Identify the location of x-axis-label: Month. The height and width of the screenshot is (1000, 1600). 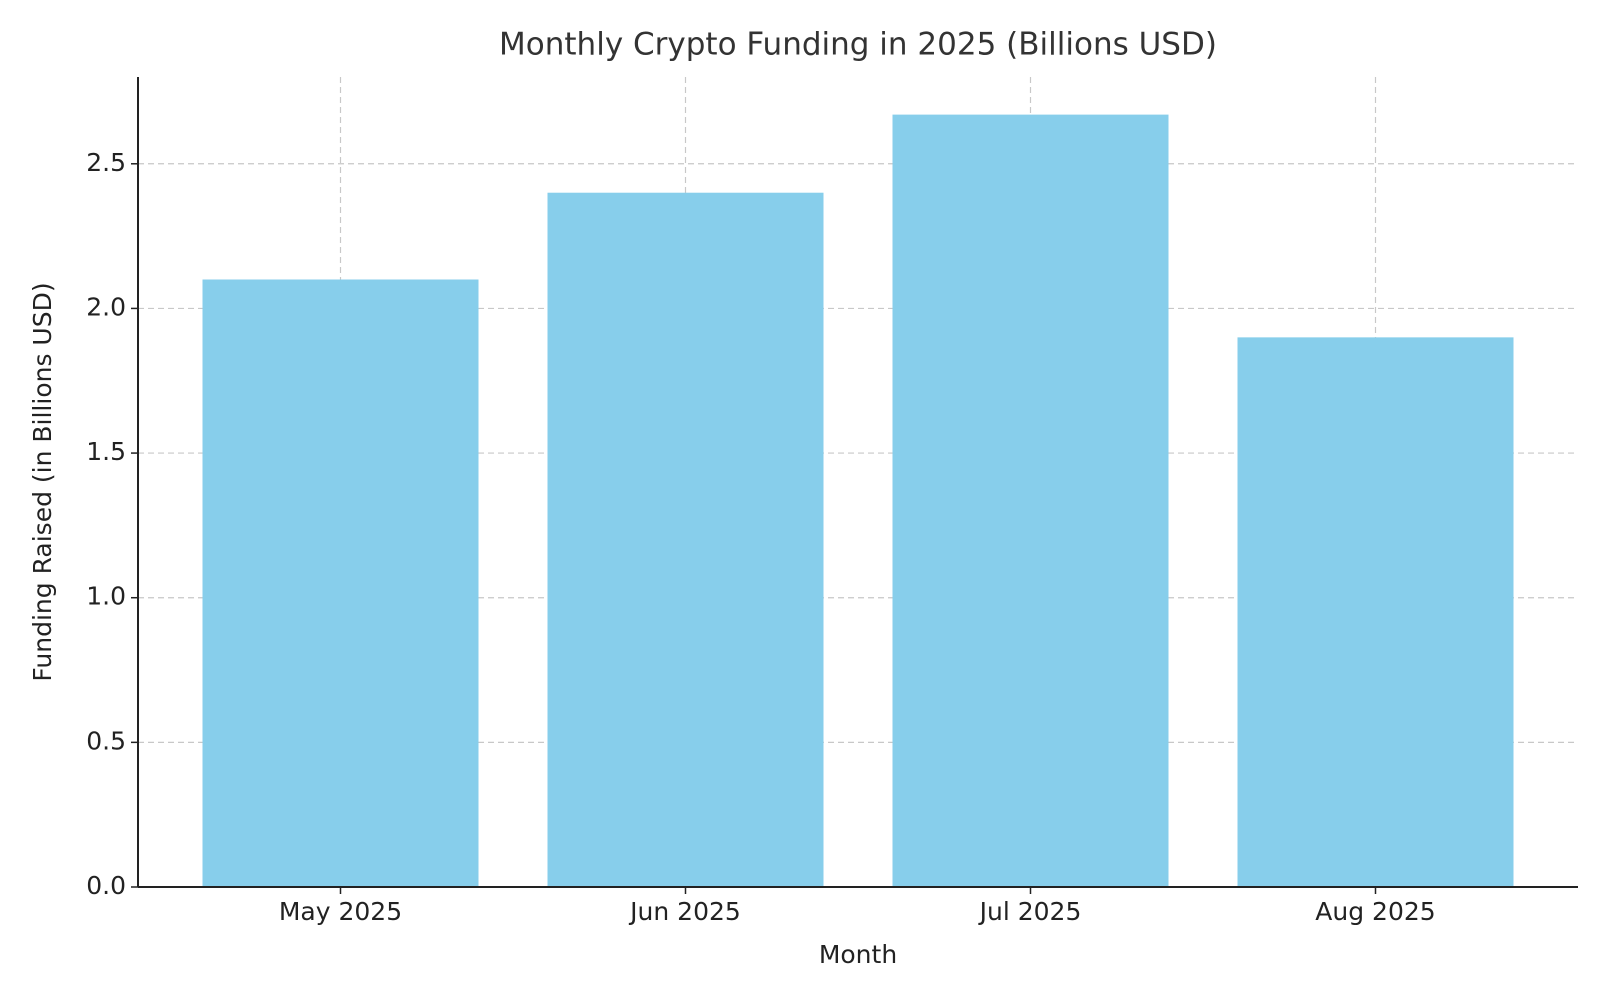
(858, 954).